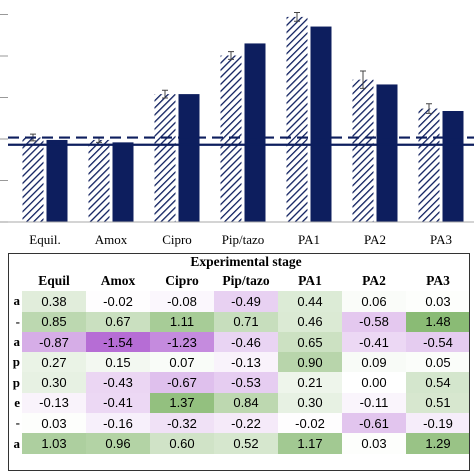 This screenshot has height=474, width=474. I want to click on x-tick-label: Cipro, so click(177, 239).